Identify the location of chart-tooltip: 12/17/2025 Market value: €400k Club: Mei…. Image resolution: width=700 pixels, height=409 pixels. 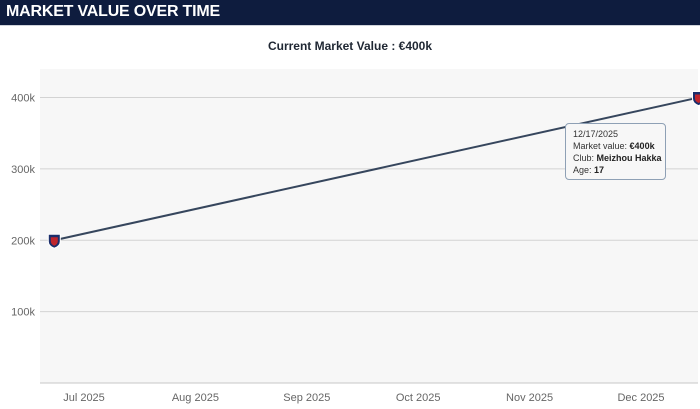
(615, 151).